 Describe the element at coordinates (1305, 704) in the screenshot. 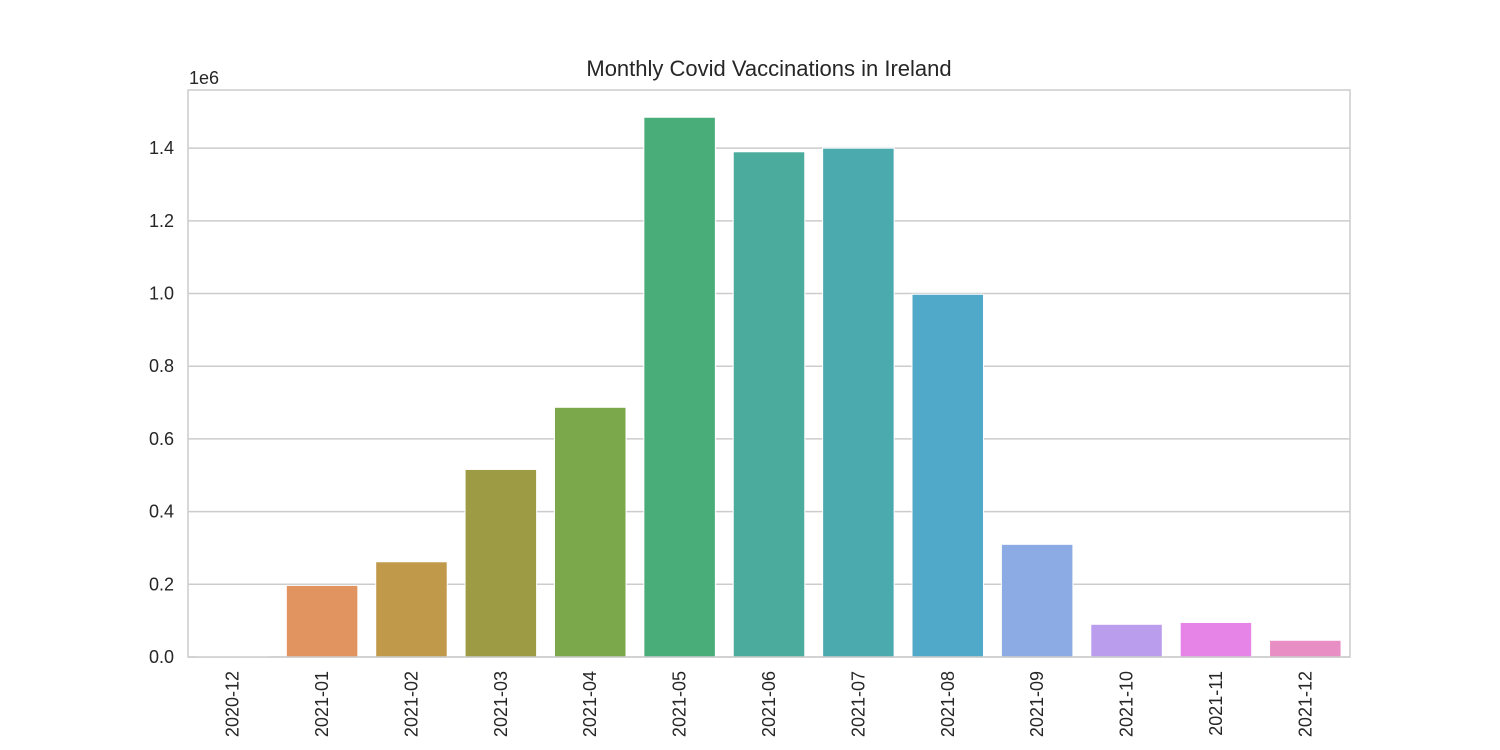

I see `x-tick-label: 2021-12` at that location.